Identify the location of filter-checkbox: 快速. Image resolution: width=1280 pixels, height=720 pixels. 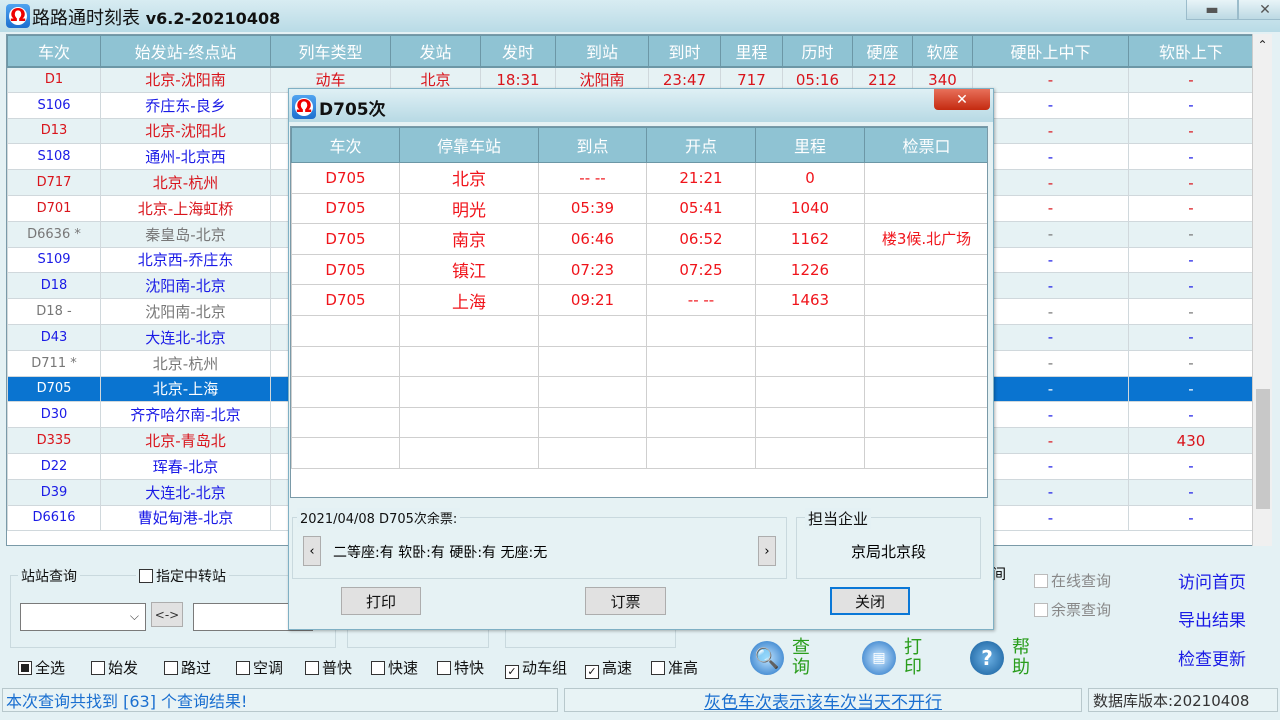
(394, 667).